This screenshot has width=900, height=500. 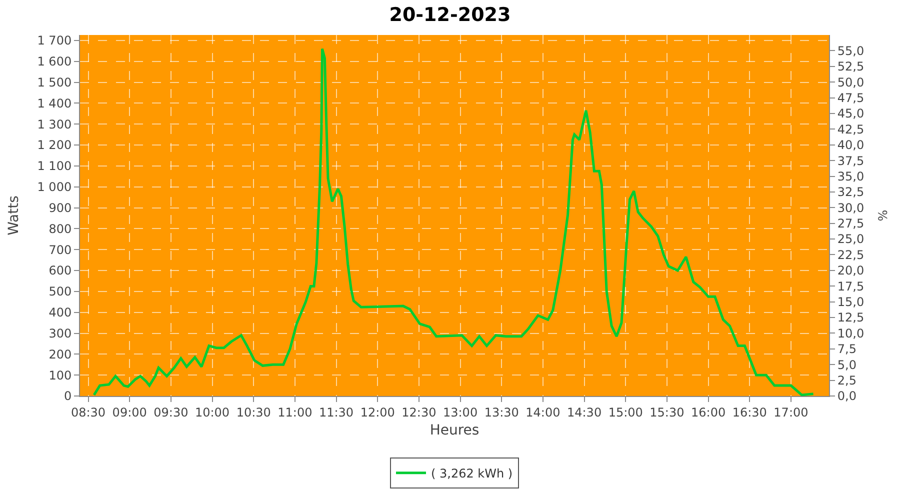 What do you see at coordinates (850, 302) in the screenshot?
I see `y2-tick-label: 15,0` at bounding box center [850, 302].